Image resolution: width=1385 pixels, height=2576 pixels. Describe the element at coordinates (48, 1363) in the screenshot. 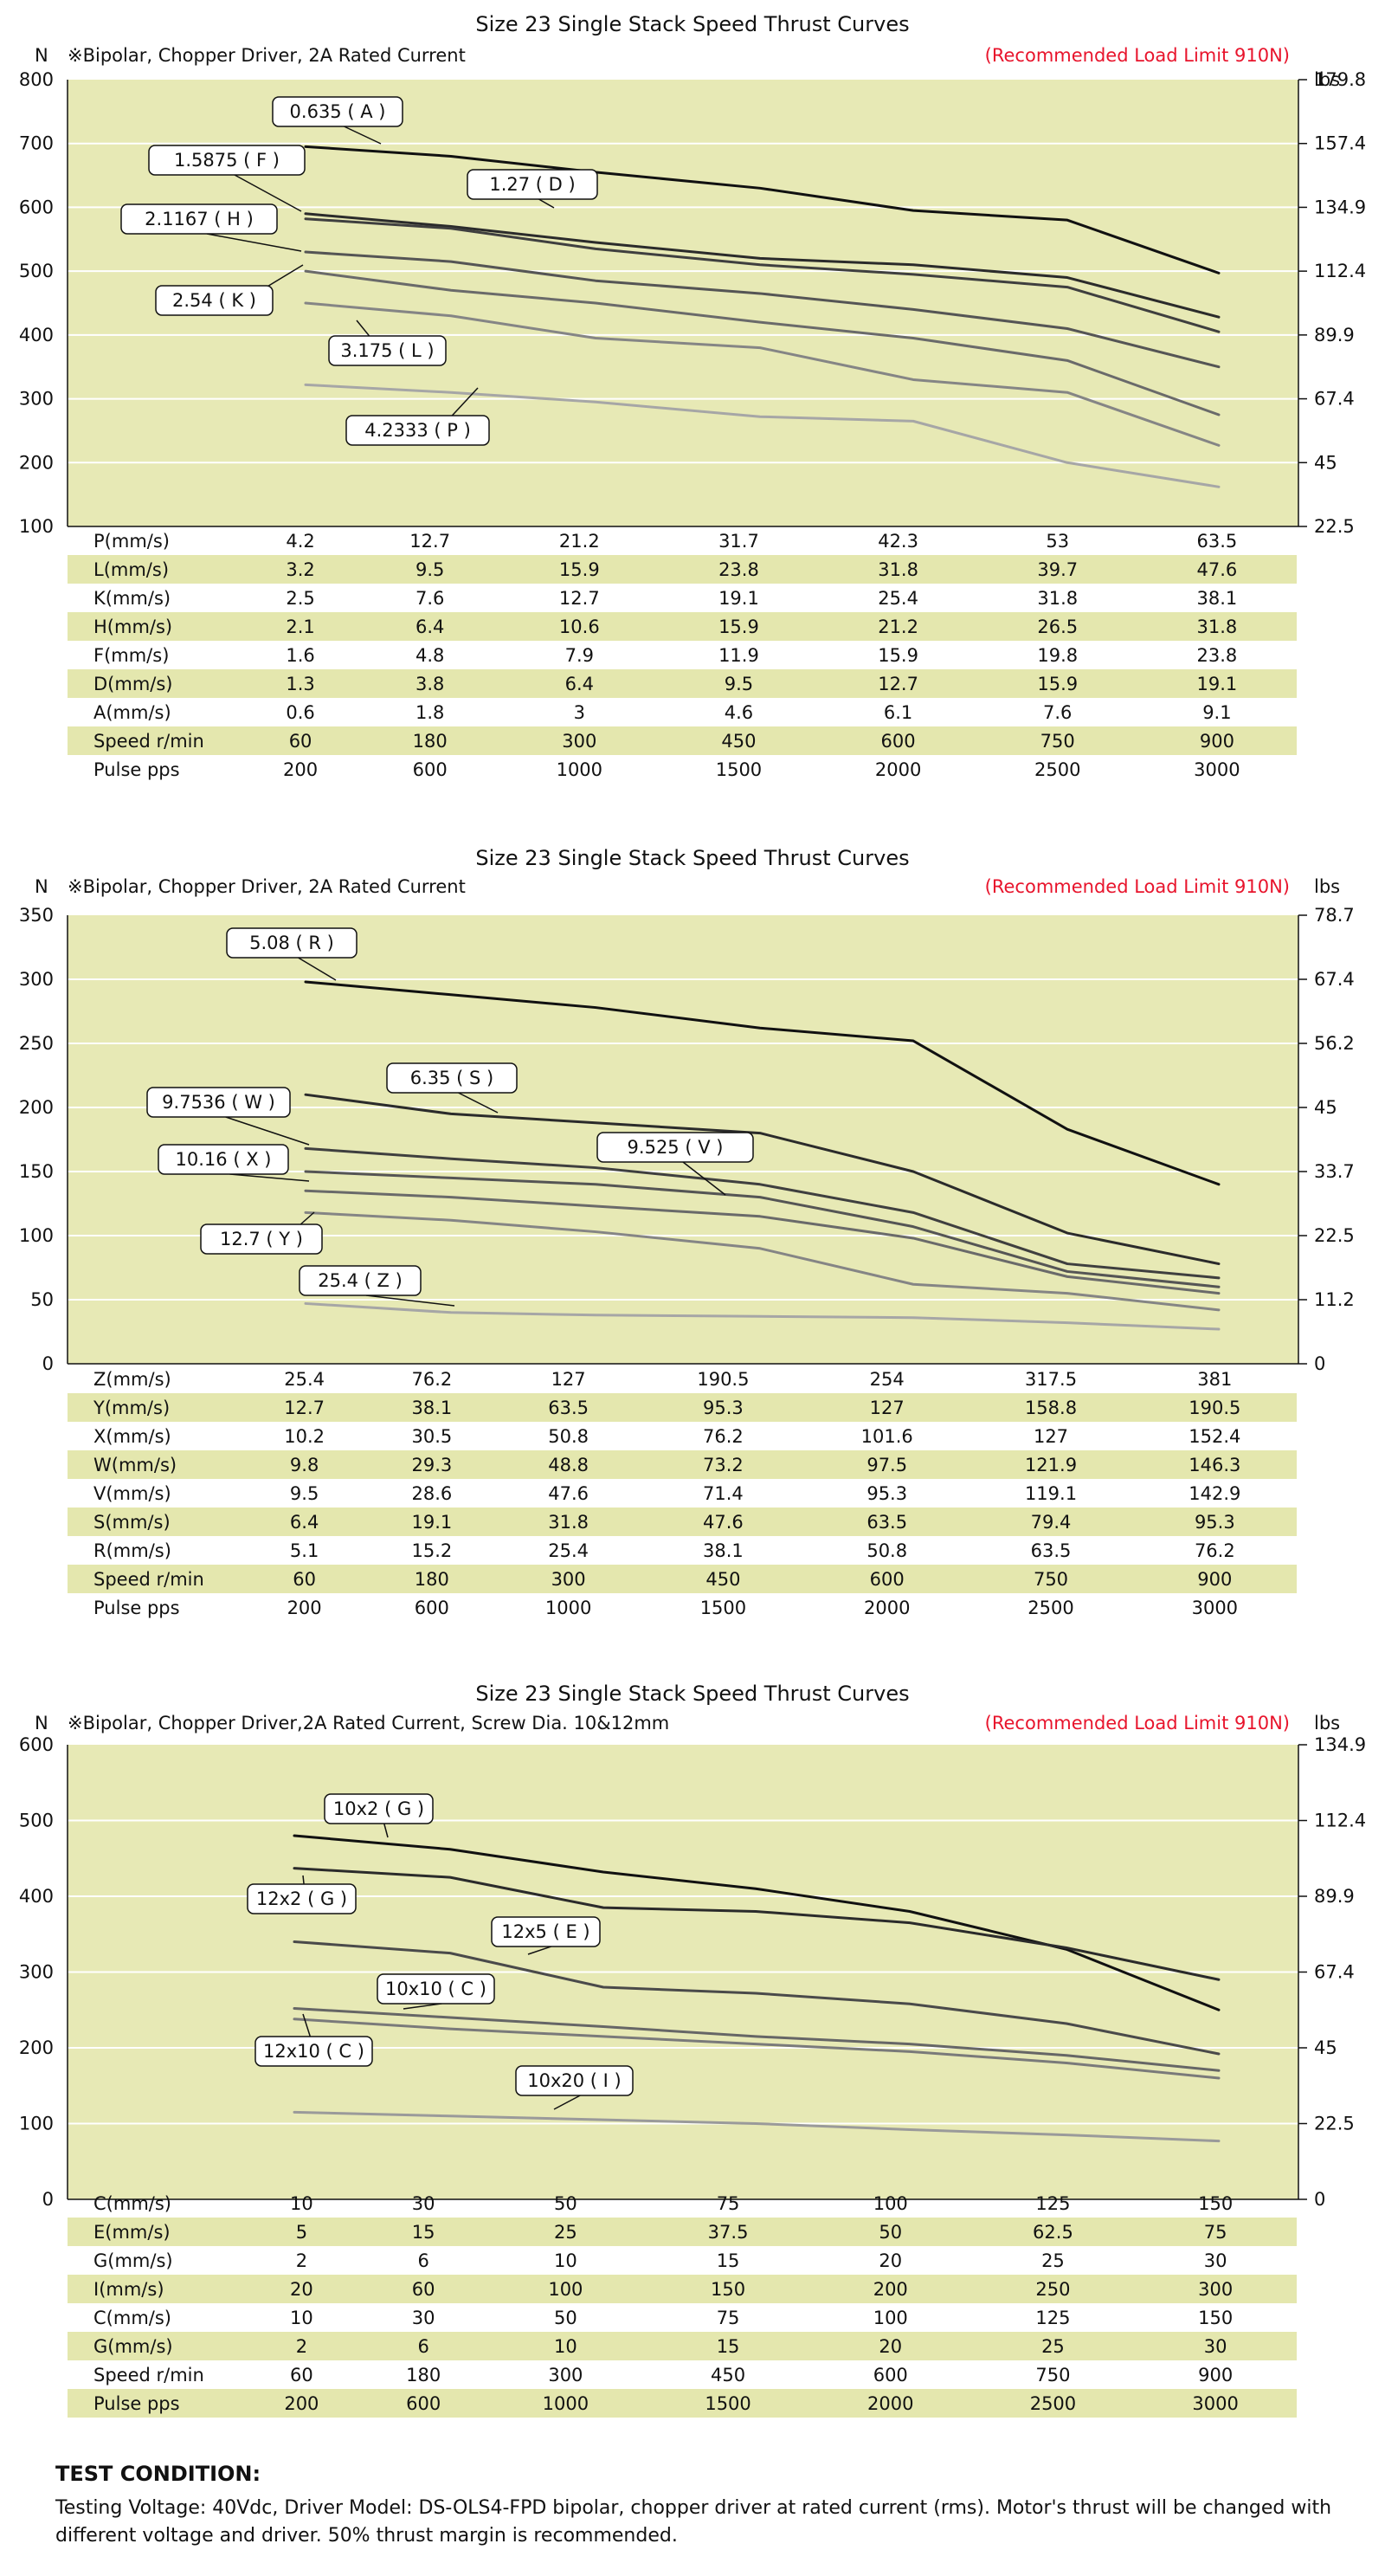

I see `y-tick-label: 0` at that location.